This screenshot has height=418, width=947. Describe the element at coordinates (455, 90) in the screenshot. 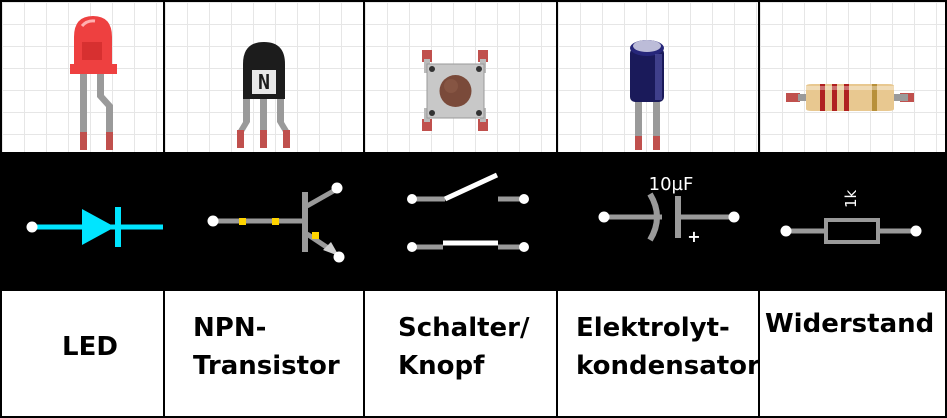

I see `switch-image` at that location.